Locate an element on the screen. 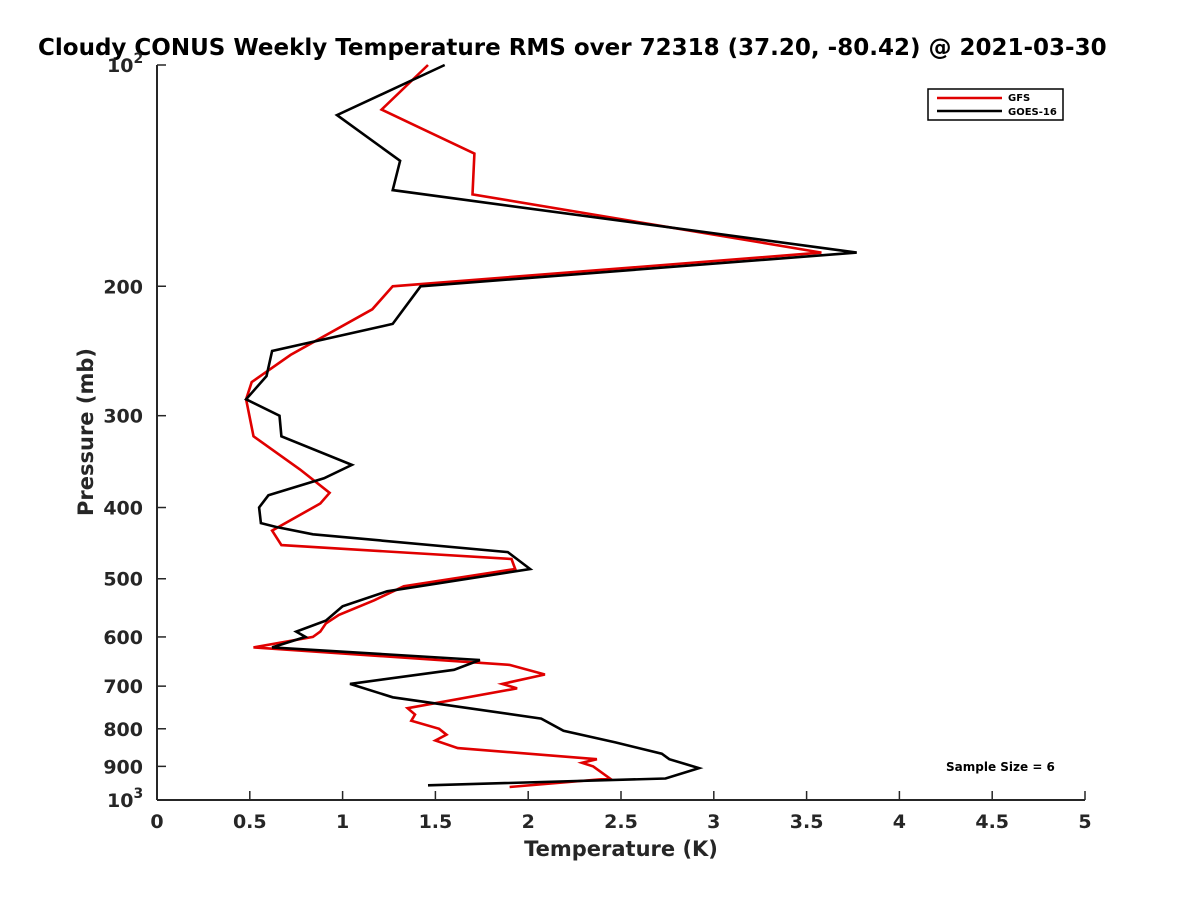 This screenshot has height=900, width=1200. y-tick-label: 10³ is located at coordinates (125, 799).